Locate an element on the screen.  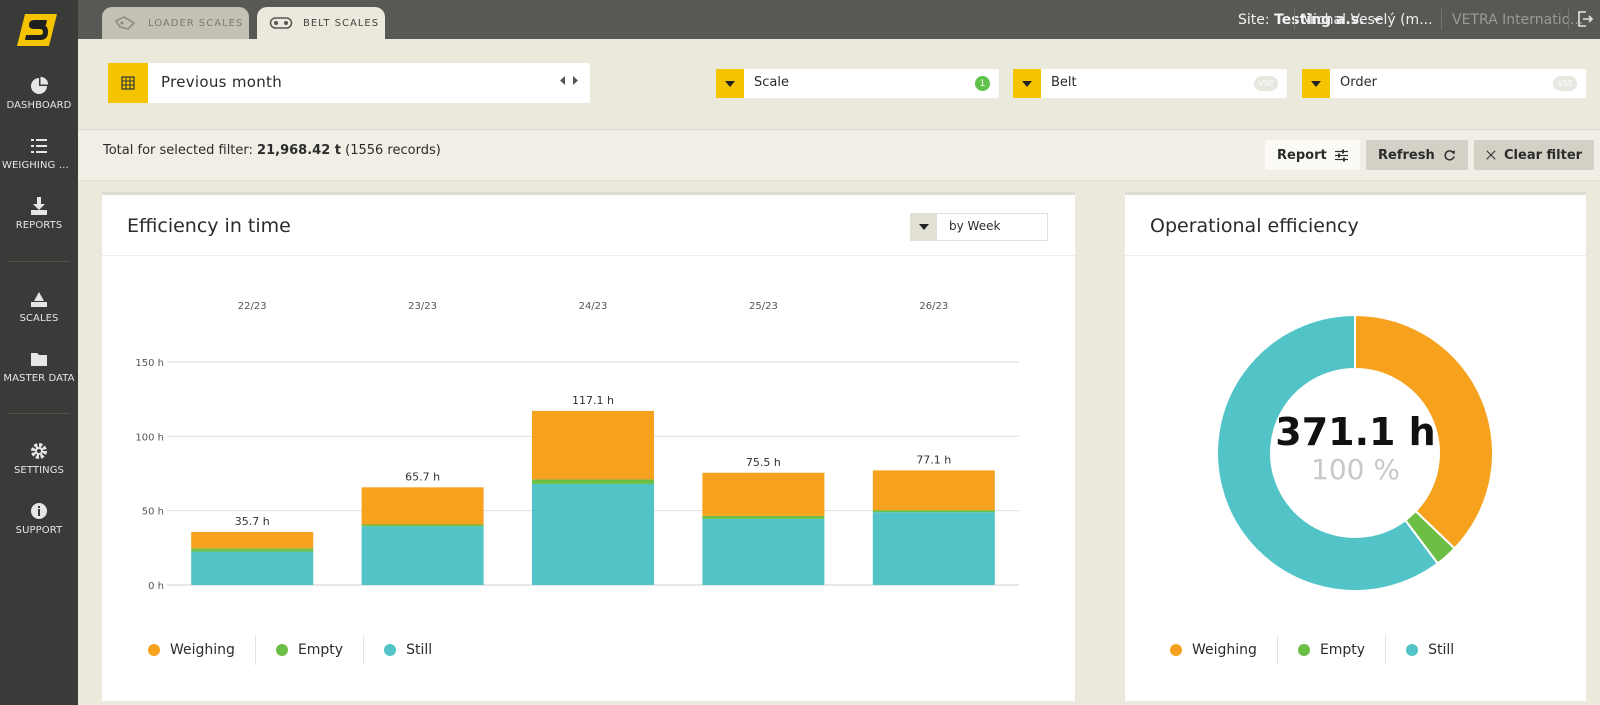
legend-label: Weighing is located at coordinates (202, 650).